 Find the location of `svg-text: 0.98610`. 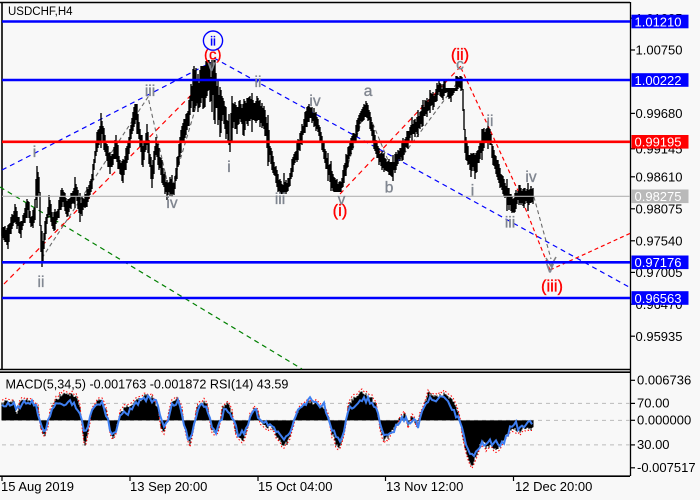

svg-text: 0.98610 is located at coordinates (659, 176).